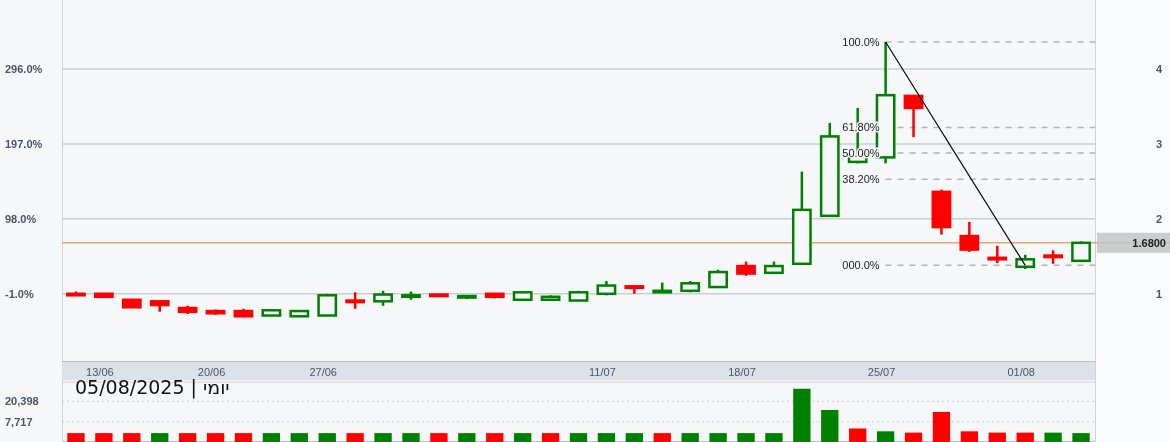 The image size is (1170, 442). Describe the element at coordinates (602, 372) in the screenshot. I see `x-tick-label: 11/07` at that location.